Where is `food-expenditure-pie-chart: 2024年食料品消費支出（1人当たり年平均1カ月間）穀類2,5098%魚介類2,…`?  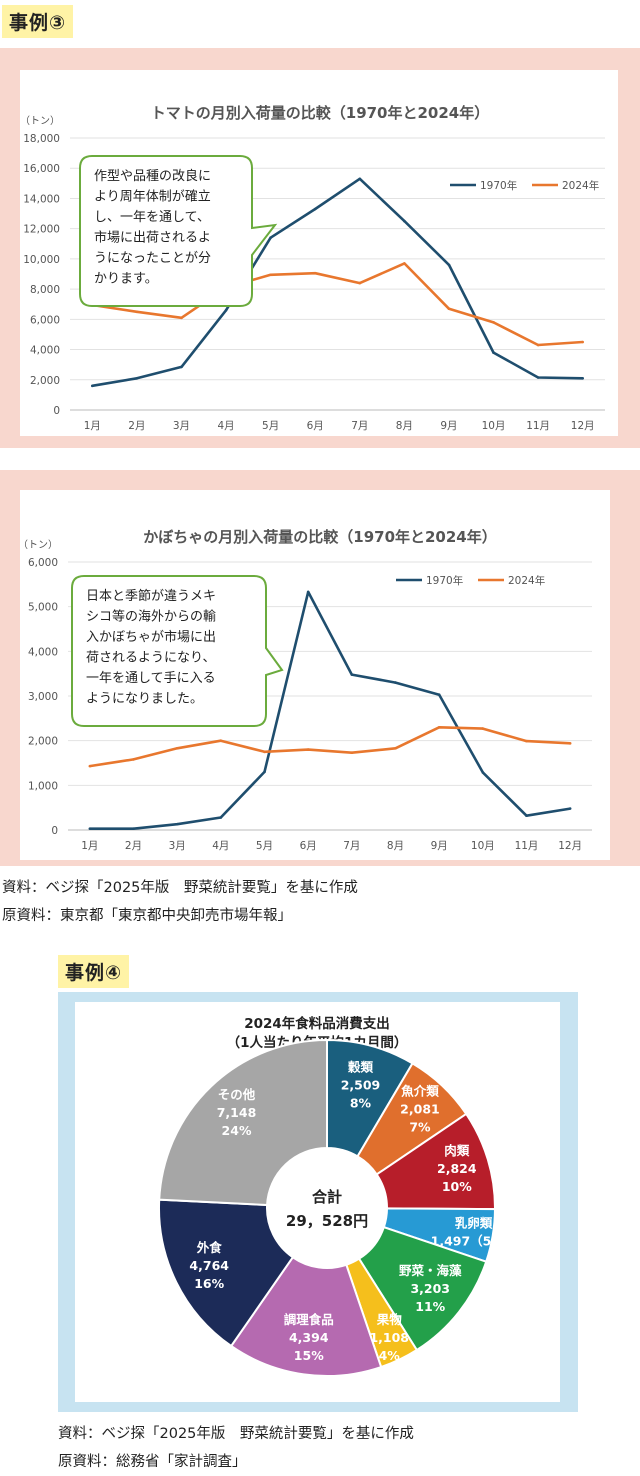
food-expenditure-pie-chart: 2024年食料品消費支出（1人当たり年平均1カ月間）穀類2,5098%魚介類2,… is located at coordinates (337, 1196).